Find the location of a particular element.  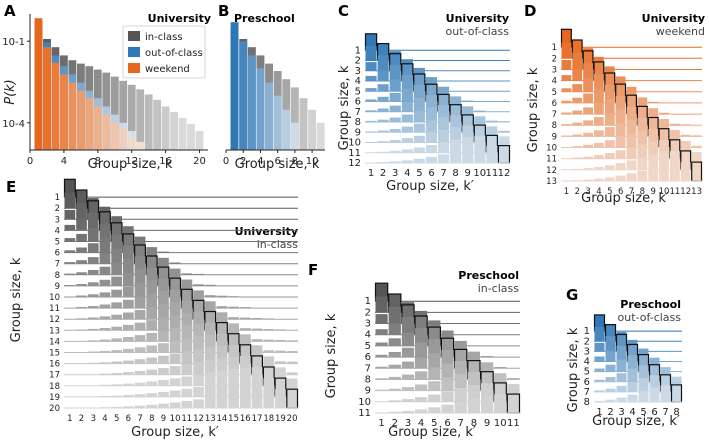

ridge-bar-k5-kp2 is located at coordinates (383, 88).